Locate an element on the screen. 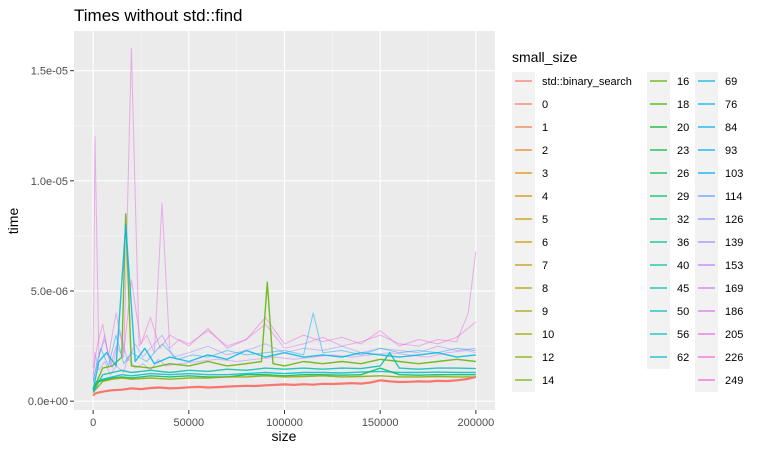 Image resolution: width=762 pixels, height=451 pixels. y-tick-label: 1.5e-05 is located at coordinates (49, 72).